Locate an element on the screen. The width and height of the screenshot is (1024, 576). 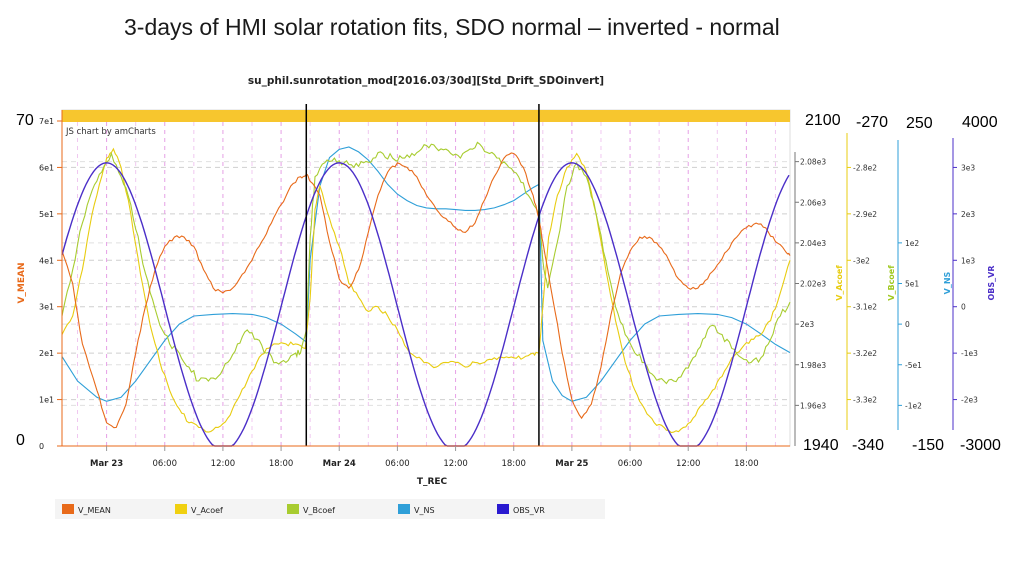
left-axis: 0 1e1 2e1 3e1 4e1 5e1 6e1 7e1 V_MEAN is located at coordinates (40, 280).